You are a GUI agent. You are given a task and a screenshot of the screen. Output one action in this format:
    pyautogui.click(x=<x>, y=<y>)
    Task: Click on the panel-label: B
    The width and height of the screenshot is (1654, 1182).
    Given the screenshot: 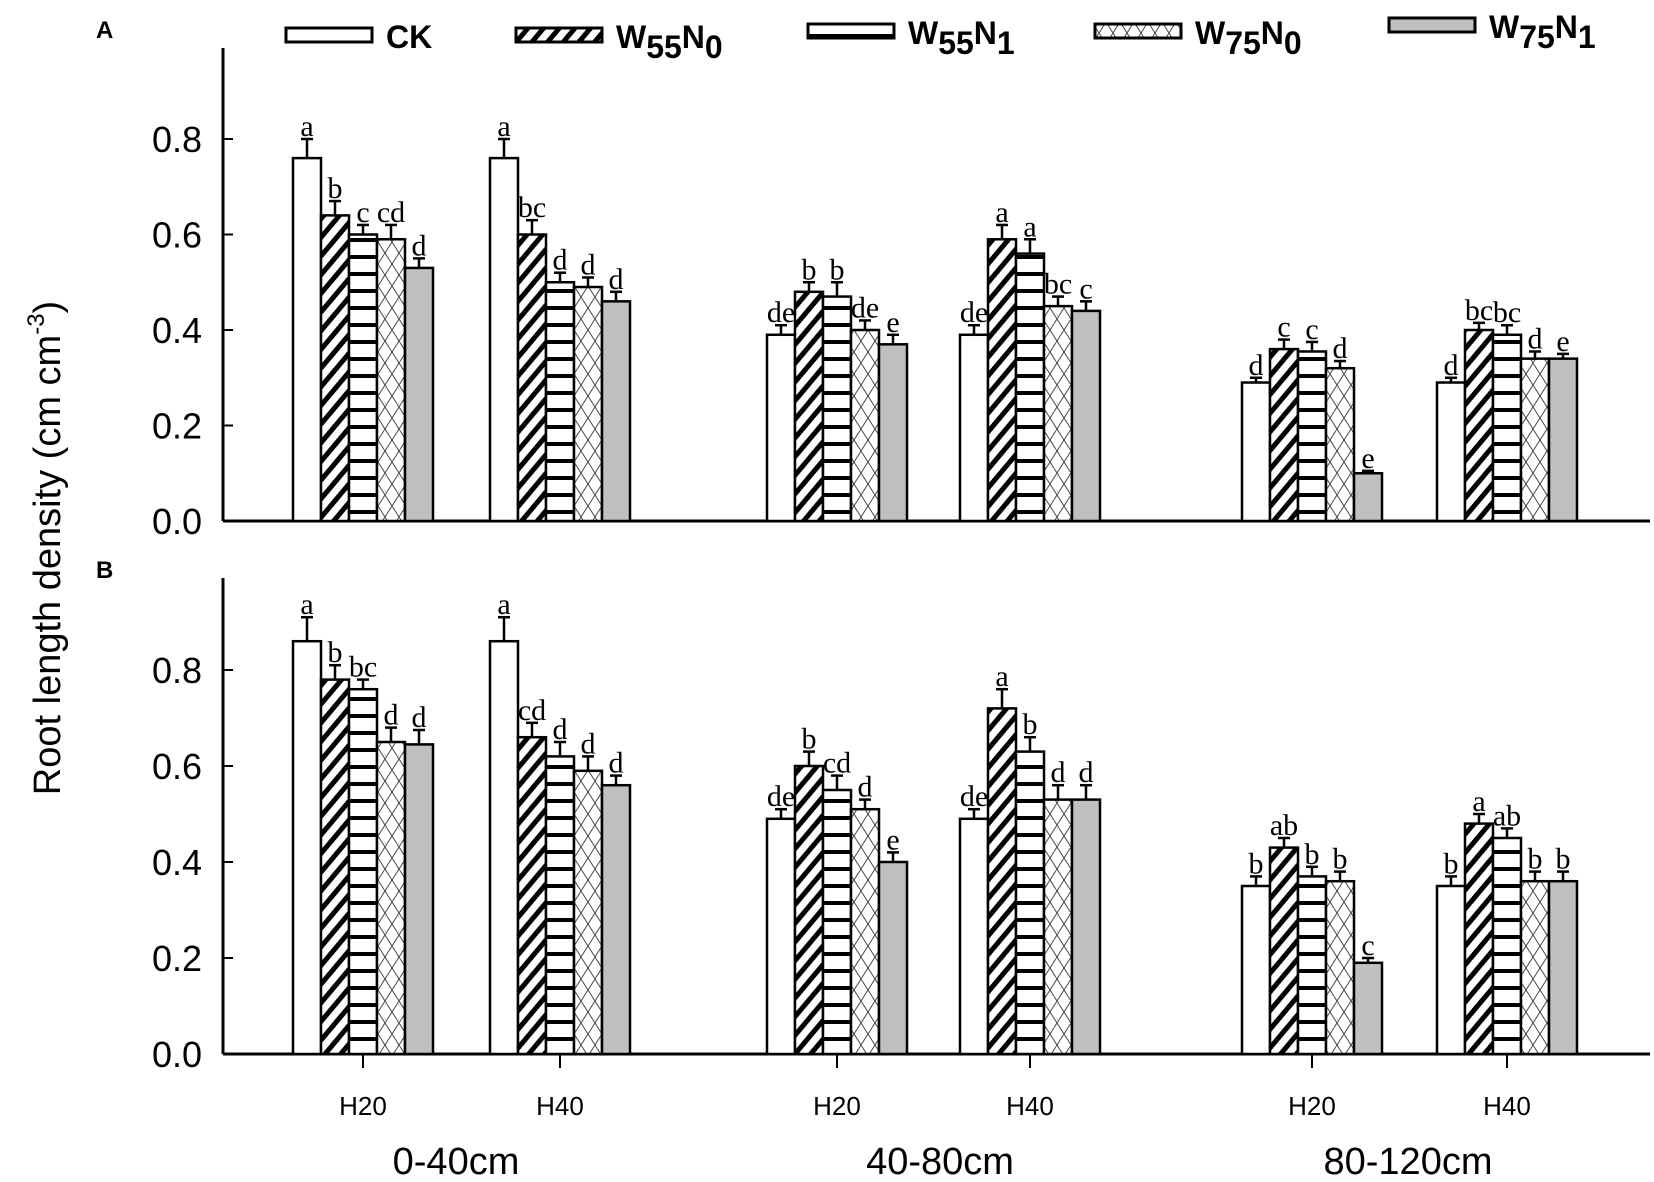 What is the action you would take?
    pyautogui.click(x=104, y=570)
    